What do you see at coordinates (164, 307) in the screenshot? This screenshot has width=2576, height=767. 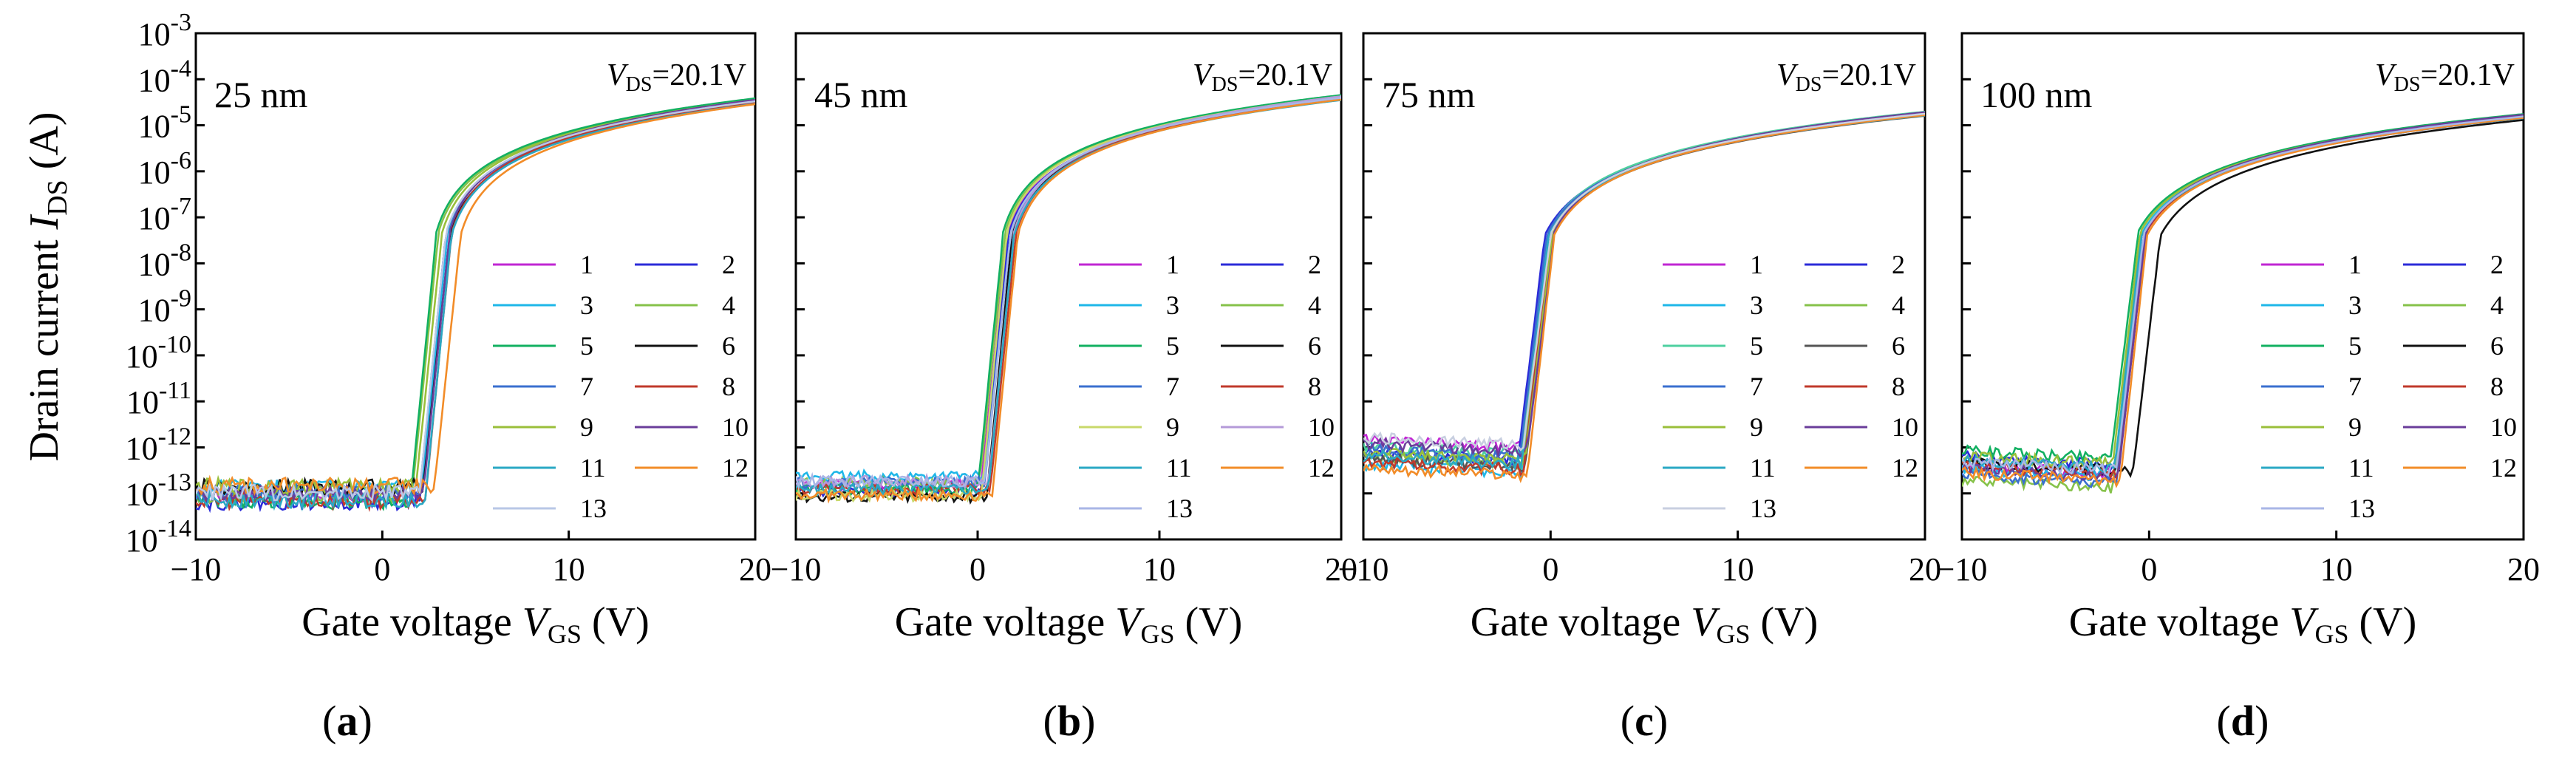 I see `y-tick-label: 10⁻⁹` at bounding box center [164, 307].